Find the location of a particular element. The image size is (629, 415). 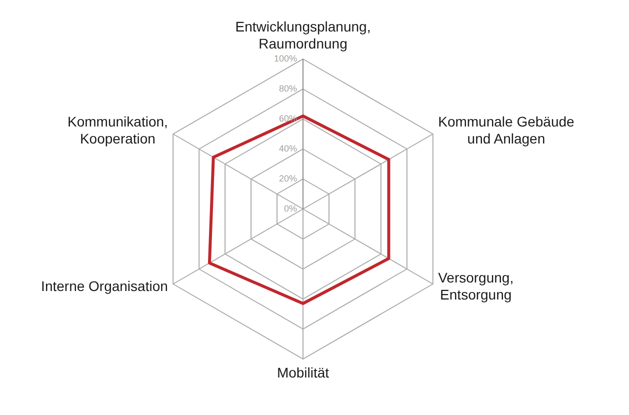

spoke-label: Interne Organisation is located at coordinates (104, 286).